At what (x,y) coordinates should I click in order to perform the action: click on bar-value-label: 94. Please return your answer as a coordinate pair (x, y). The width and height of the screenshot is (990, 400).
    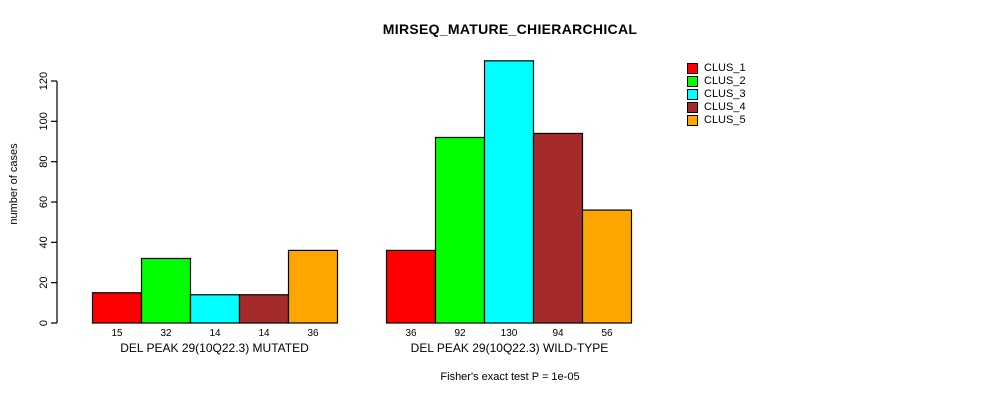
    Looking at the image, I should click on (558, 333).